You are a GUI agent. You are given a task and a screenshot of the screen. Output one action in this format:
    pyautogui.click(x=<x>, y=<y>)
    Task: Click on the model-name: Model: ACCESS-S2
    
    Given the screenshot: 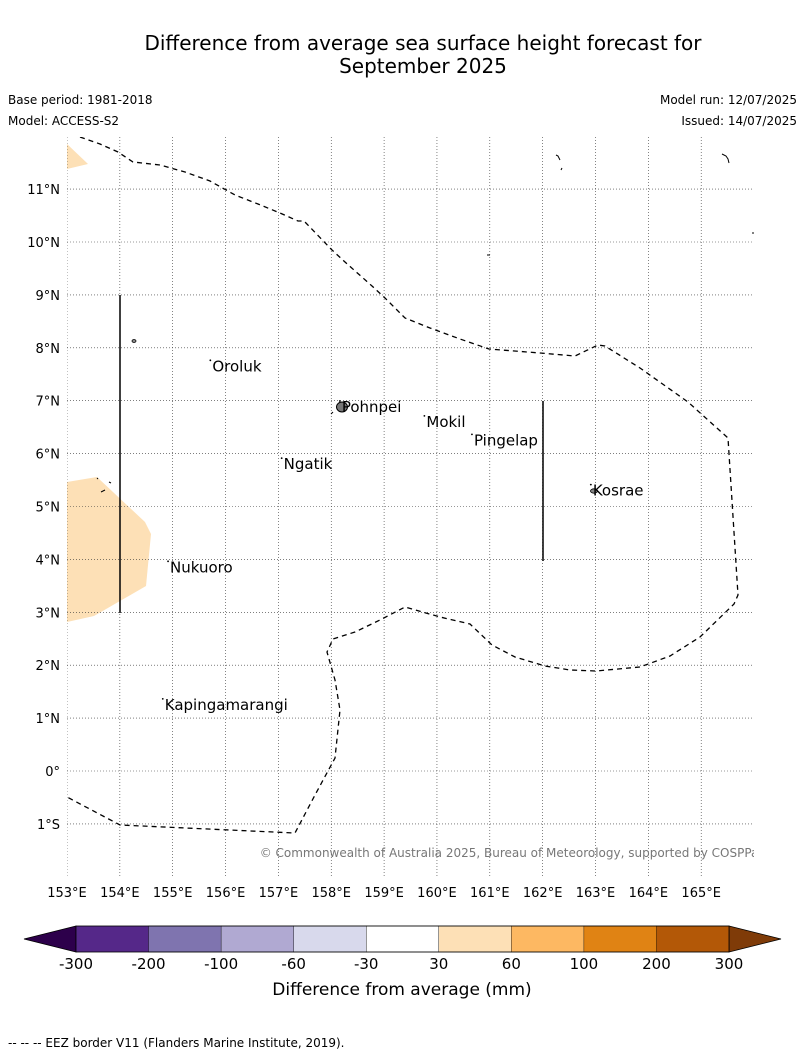 What is the action you would take?
    pyautogui.click(x=64, y=121)
    